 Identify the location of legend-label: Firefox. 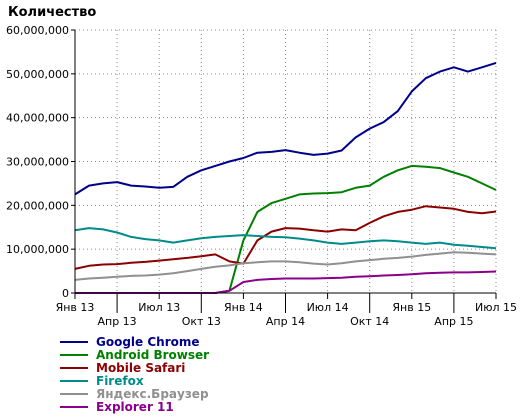
(120, 381).